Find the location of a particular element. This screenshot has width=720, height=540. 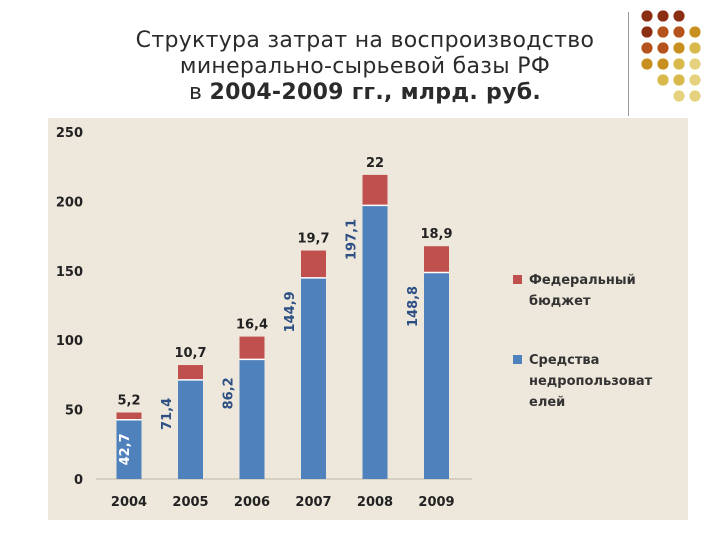

data-label-subsoil-2007: 144,9 is located at coordinates (290, 311).